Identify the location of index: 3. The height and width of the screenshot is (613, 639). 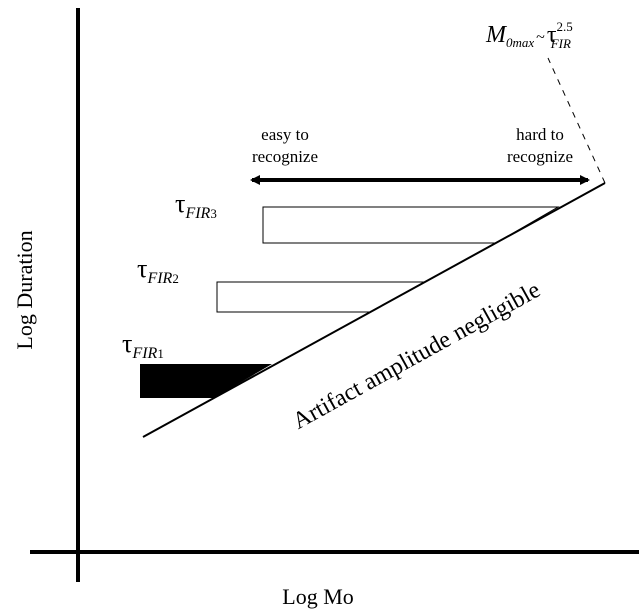
(213, 213).